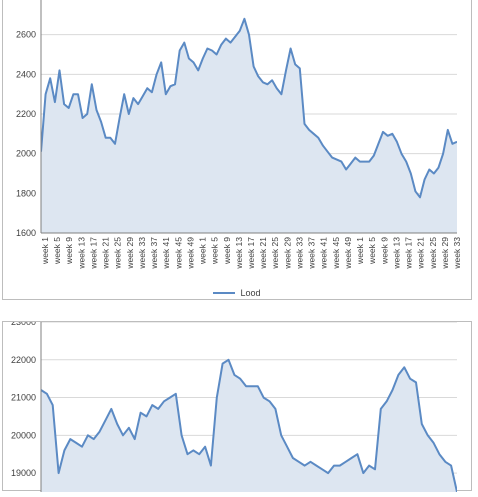 The image size is (478, 497). Describe the element at coordinates (26, 35) in the screenshot. I see `y-tick-label: 2600` at that location.